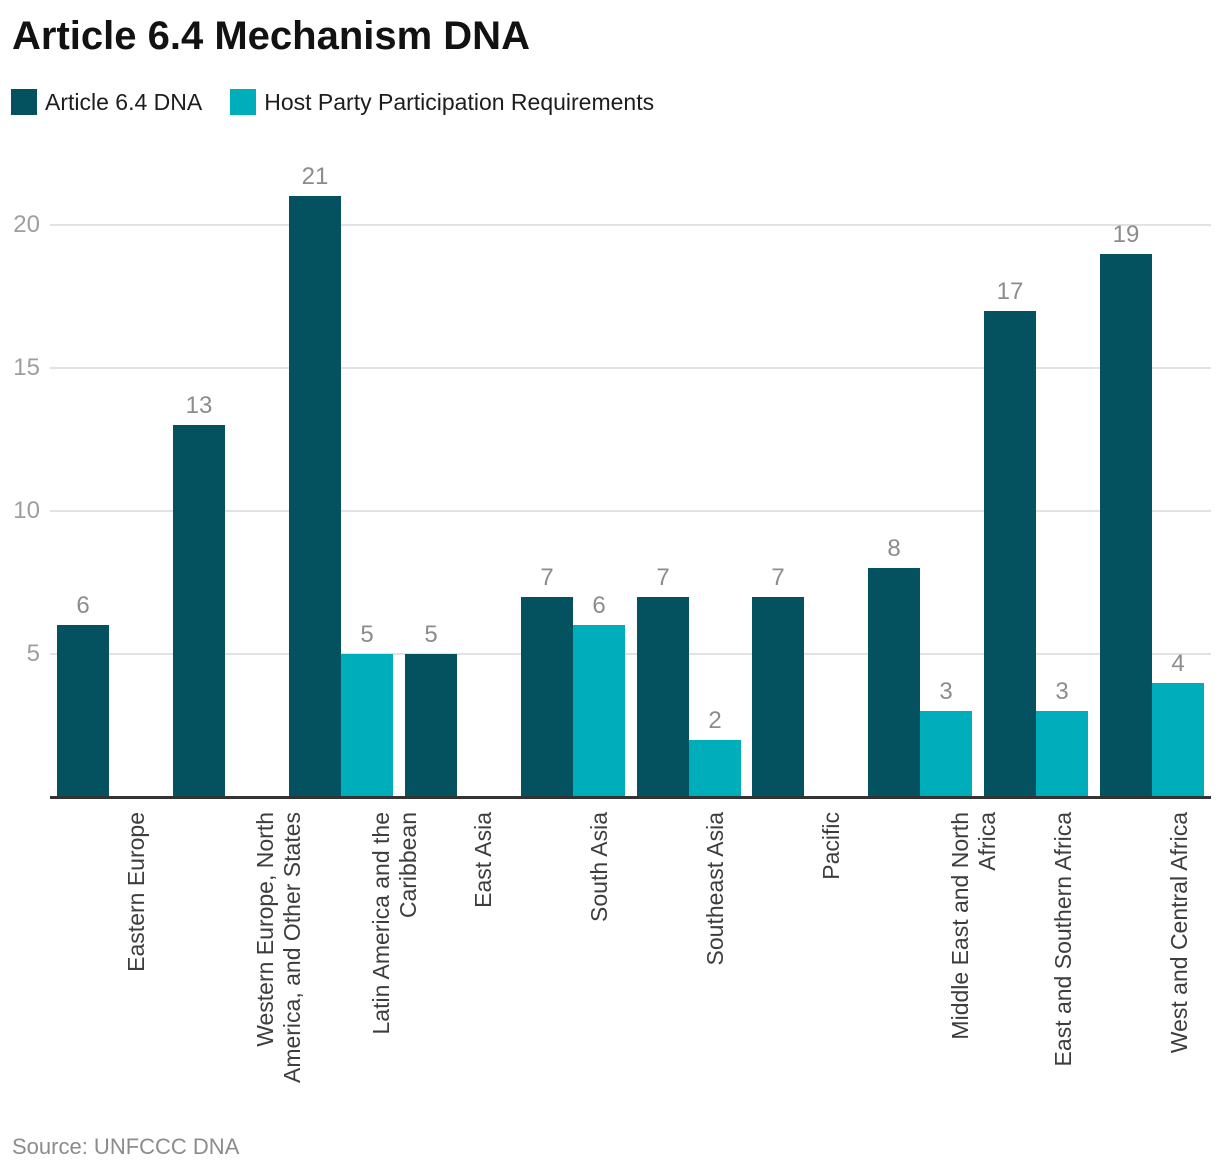 This screenshot has width=1220, height=1176. Describe the element at coordinates (124, 102) in the screenshot. I see `legend-label: Article 6.4 DNA` at that location.